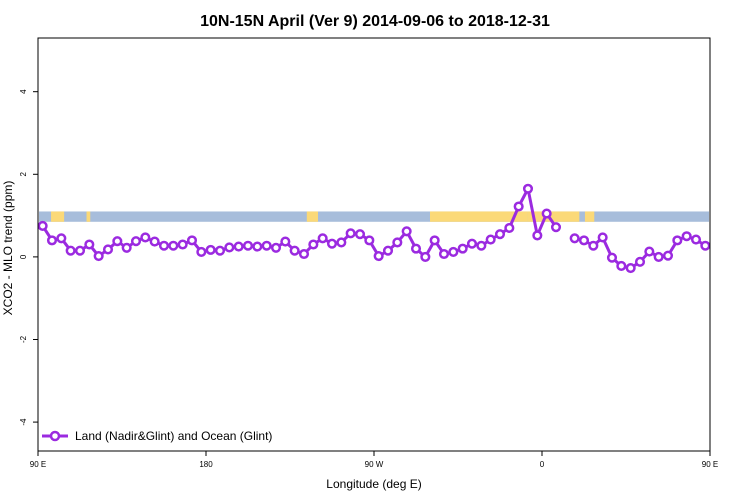  I want to click on y-axis: -4 -2 0 2 4, so click(28, 257).